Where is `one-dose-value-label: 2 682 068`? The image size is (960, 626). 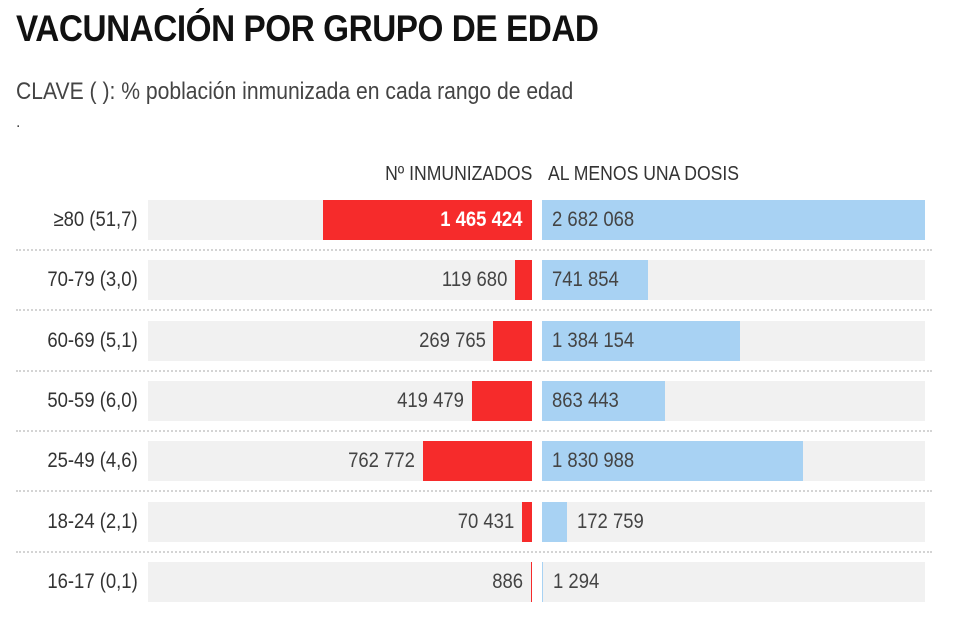 one-dose-value-label: 2 682 068 is located at coordinates (593, 219).